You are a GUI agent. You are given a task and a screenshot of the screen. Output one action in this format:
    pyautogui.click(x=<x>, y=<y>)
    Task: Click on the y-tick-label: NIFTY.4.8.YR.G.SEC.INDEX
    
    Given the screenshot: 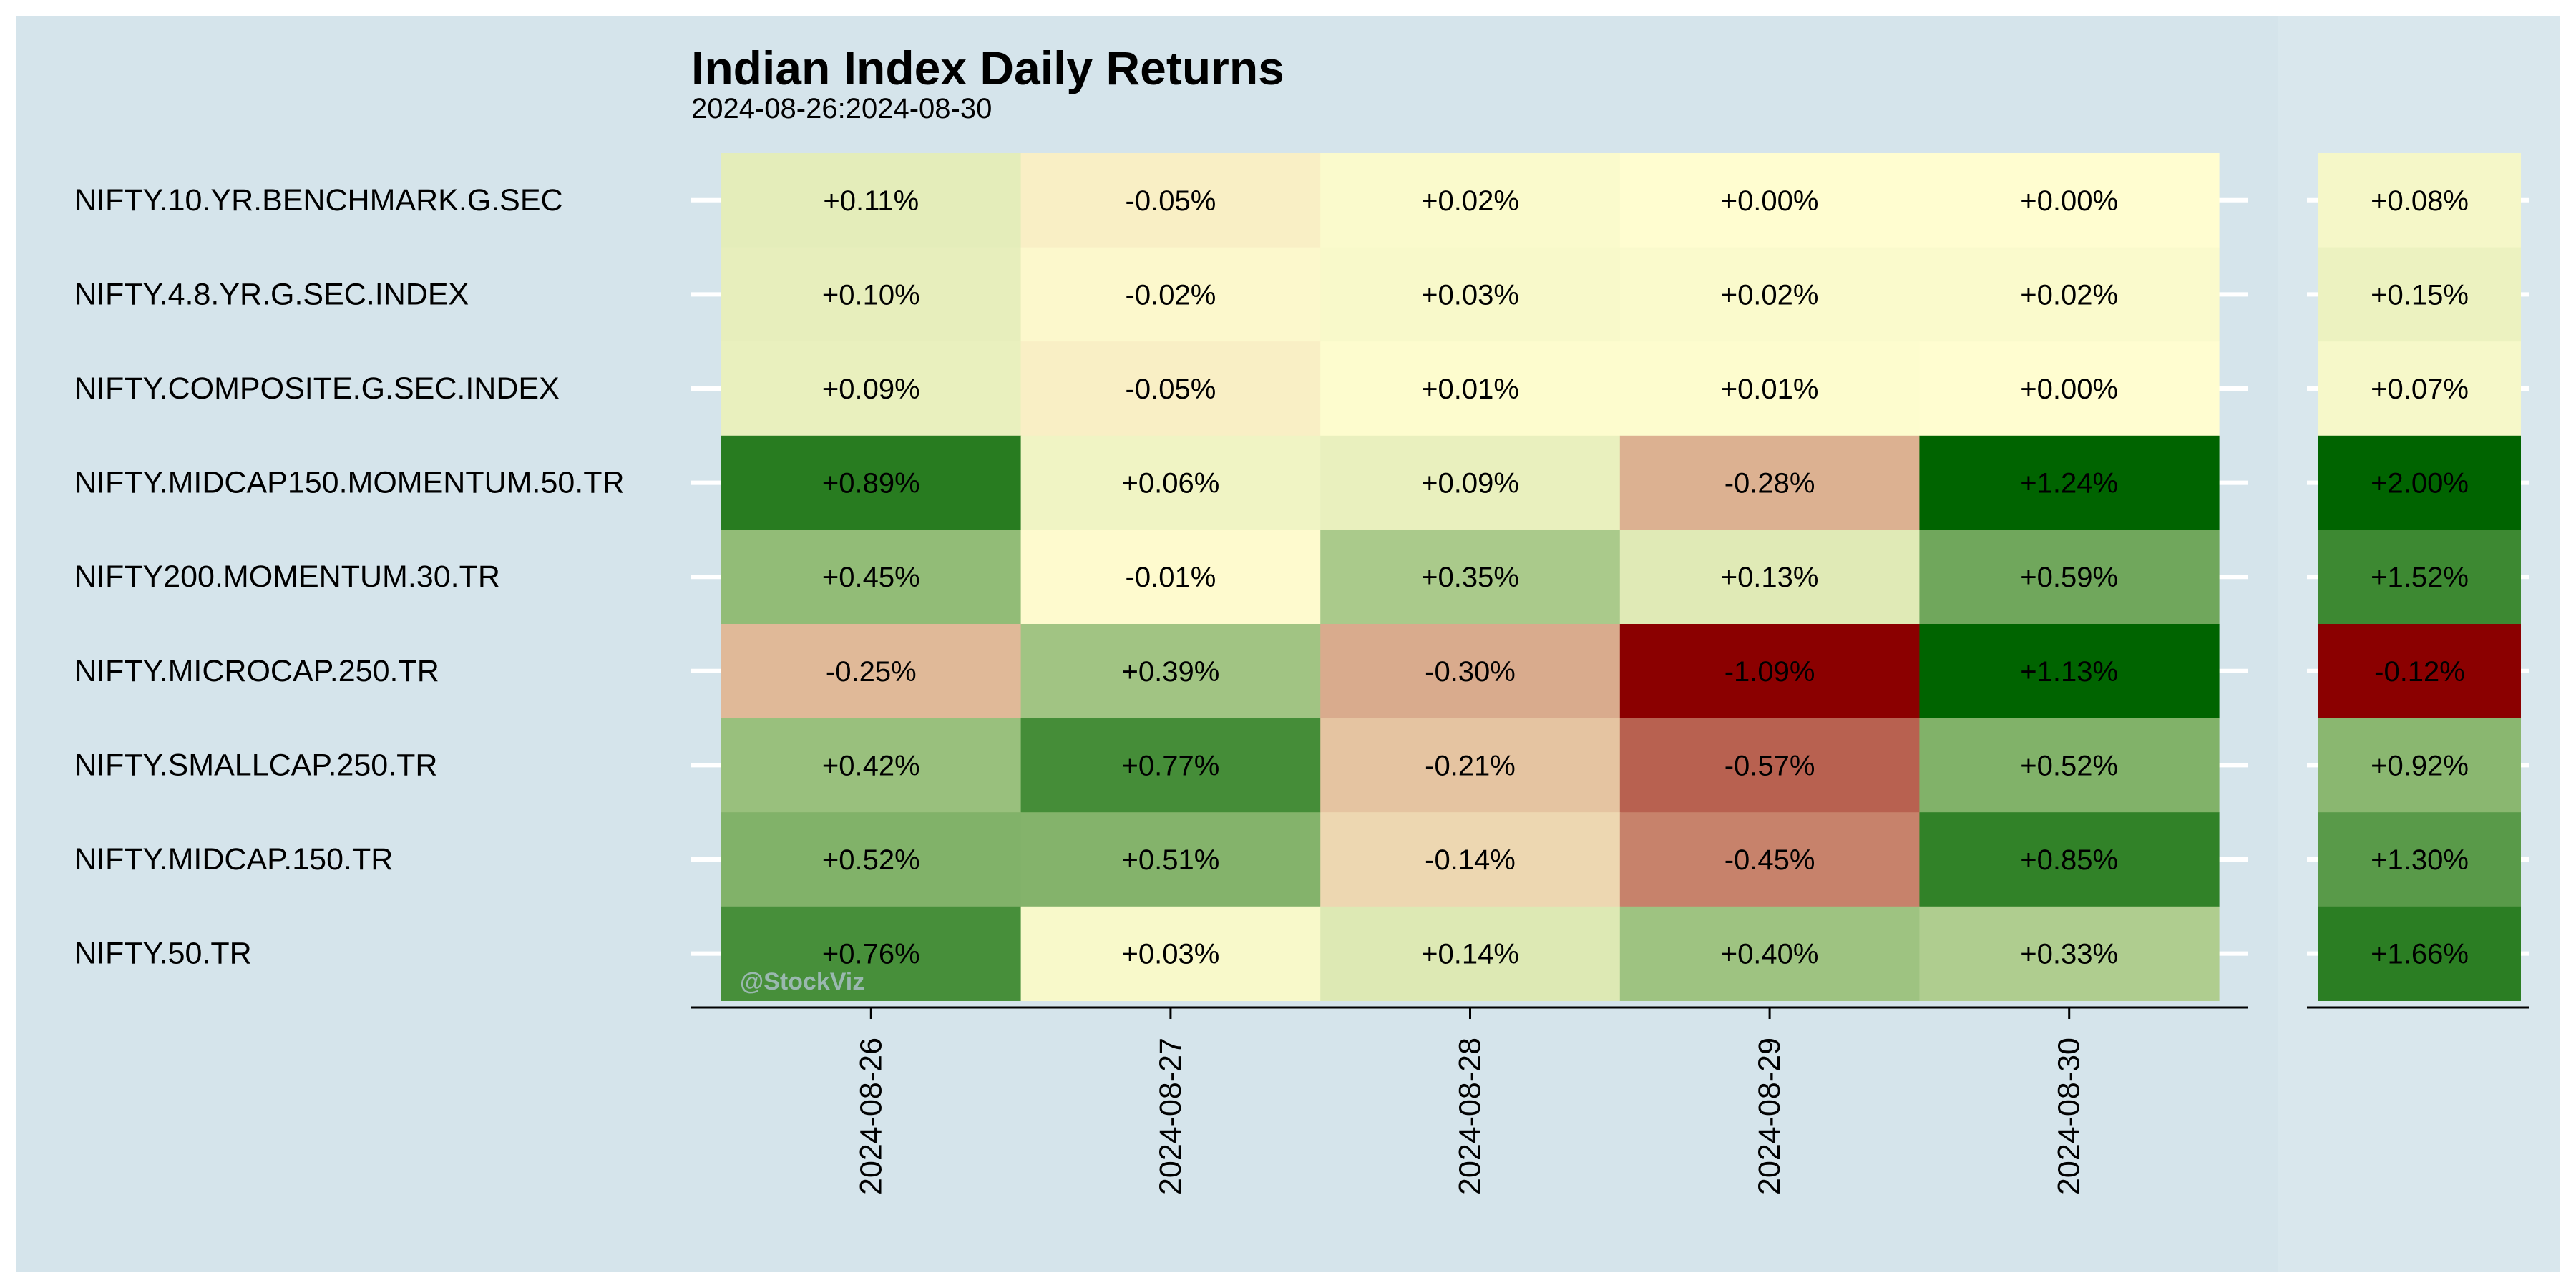 What is the action you would take?
    pyautogui.click(x=271, y=294)
    